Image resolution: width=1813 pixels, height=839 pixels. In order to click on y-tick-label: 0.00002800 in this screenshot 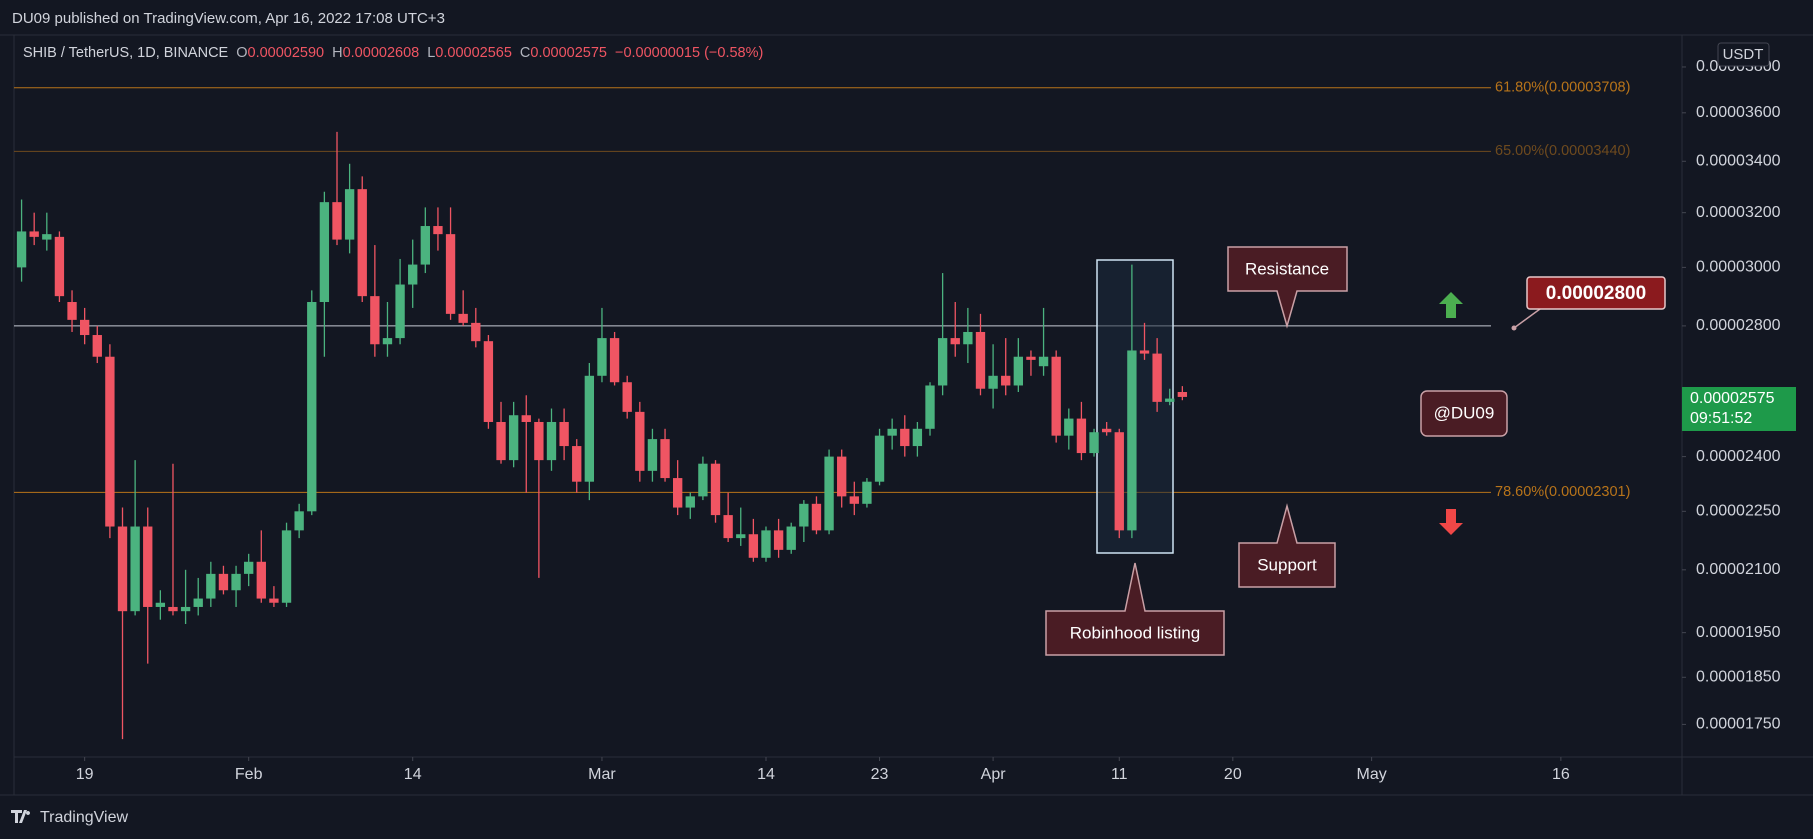, I will do `click(1738, 325)`.